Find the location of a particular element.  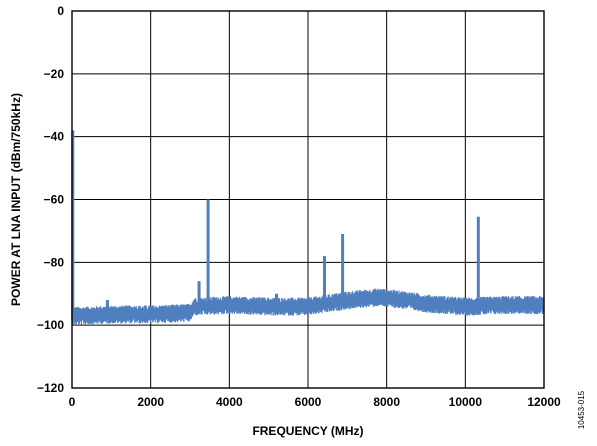

x-tick-label: 12000 is located at coordinates (544, 402).